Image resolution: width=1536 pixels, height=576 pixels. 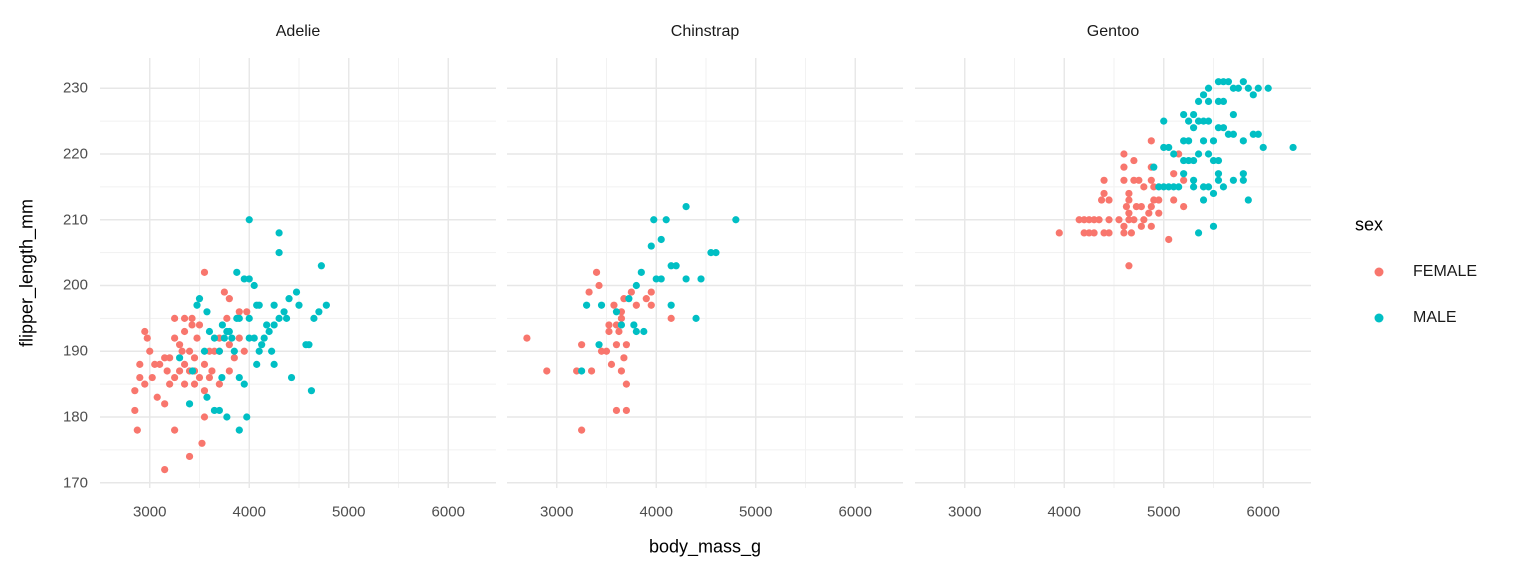 What do you see at coordinates (349, 512) in the screenshot?
I see `x-tick-label: 5000` at bounding box center [349, 512].